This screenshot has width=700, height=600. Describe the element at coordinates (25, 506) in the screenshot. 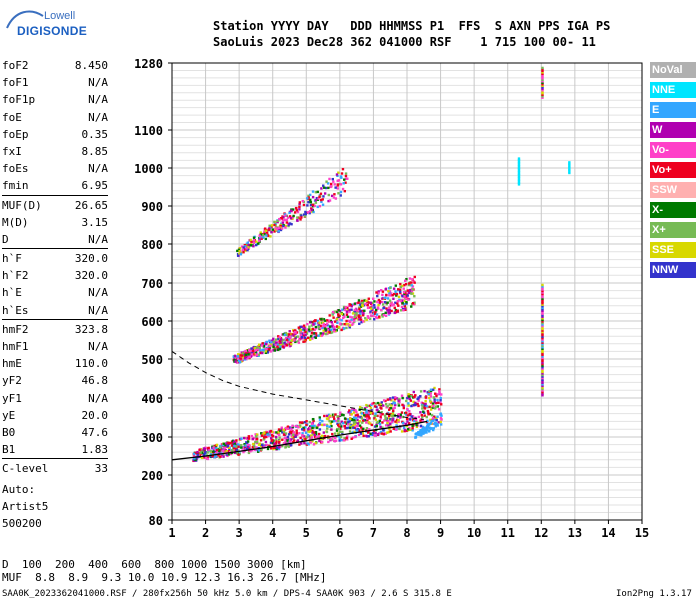

I see `auto-line: Artist5` at that location.